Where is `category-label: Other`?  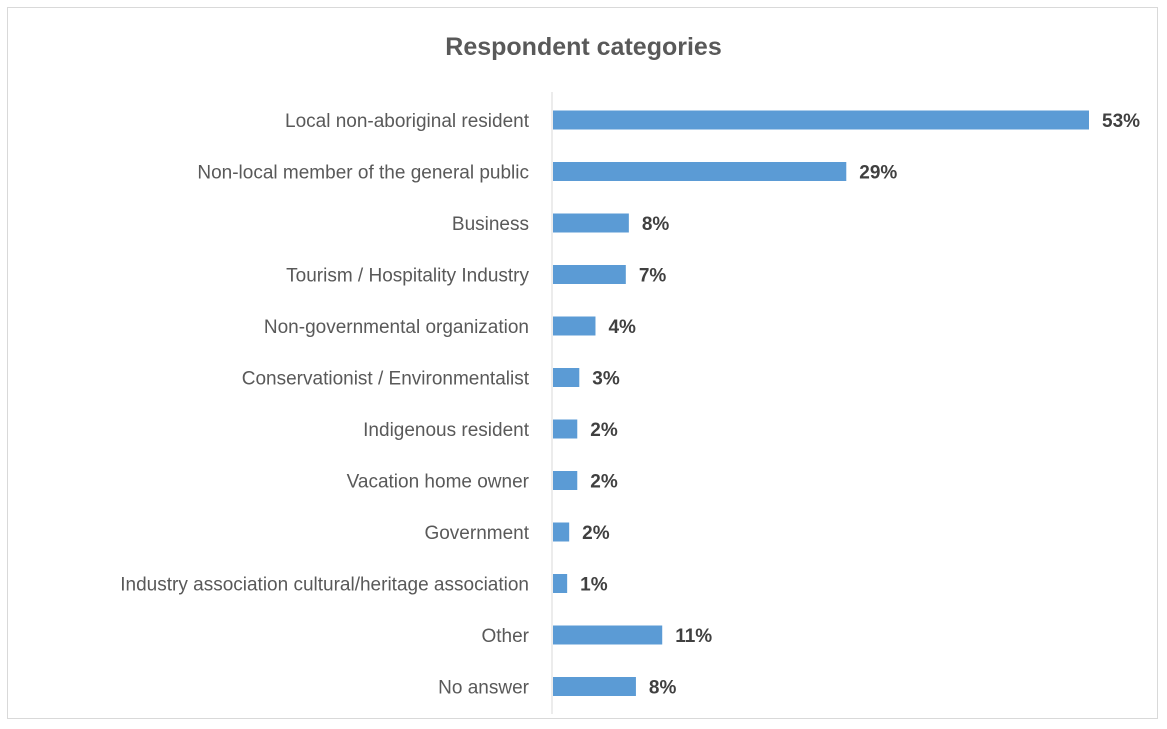
category-label: Other is located at coordinates (505, 636).